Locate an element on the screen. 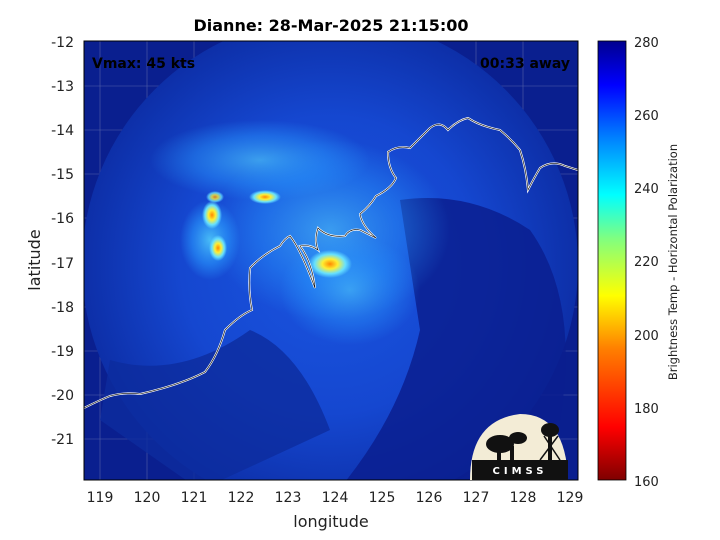 This screenshot has width=720, height=540. colorbar-tick: 180 is located at coordinates (646, 409).